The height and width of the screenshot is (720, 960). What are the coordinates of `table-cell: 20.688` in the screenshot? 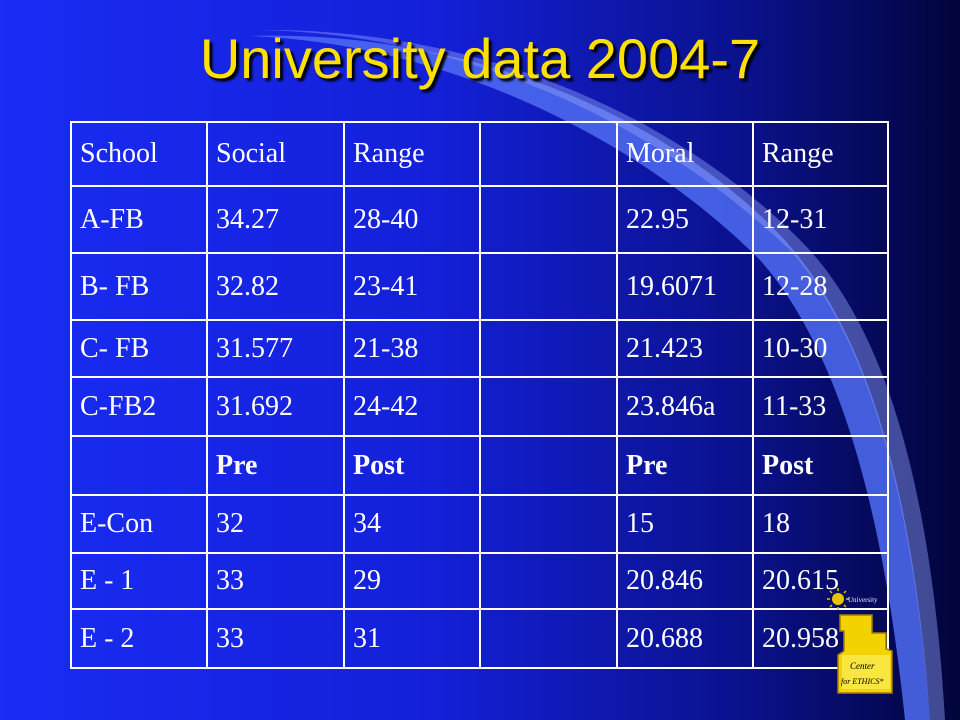 It's located at (685, 638).